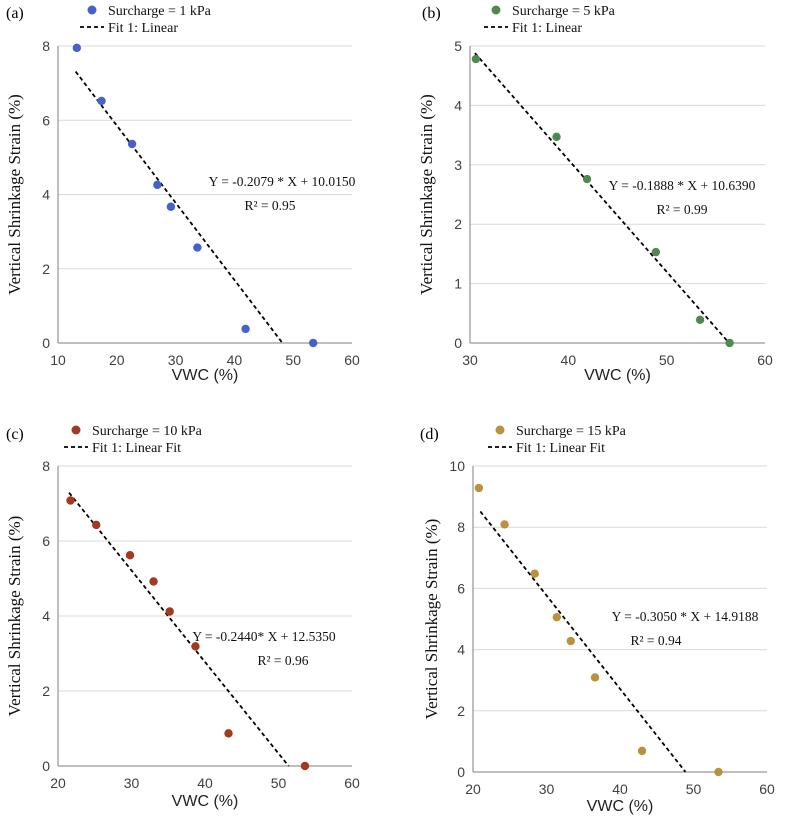  I want to click on panel-label: (a), so click(15, 13).